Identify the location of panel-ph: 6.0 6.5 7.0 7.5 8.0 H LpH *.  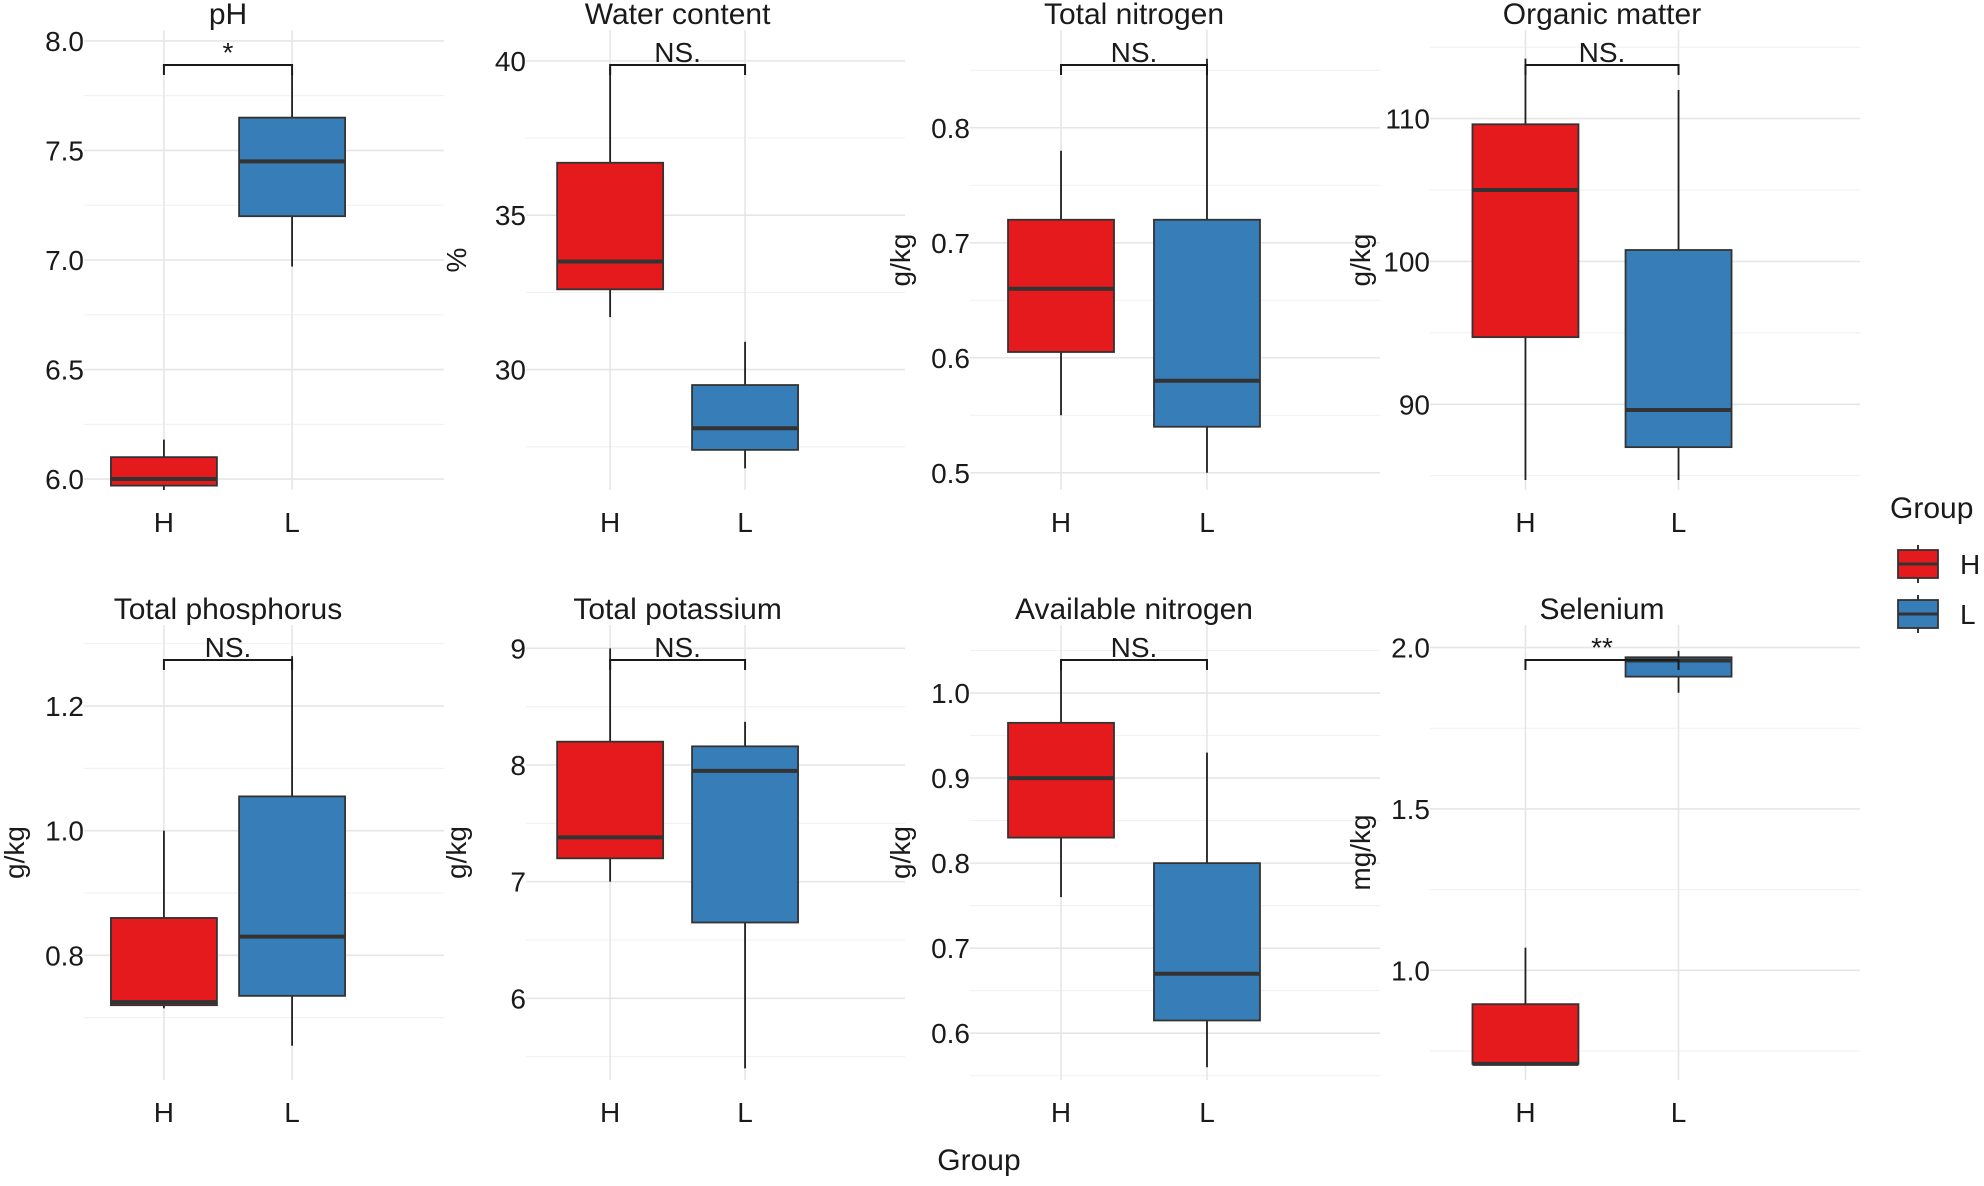
(244, 269).